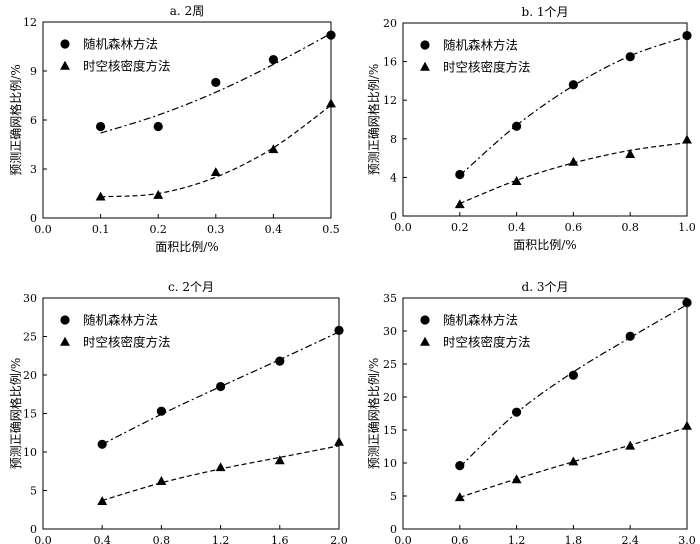 The image size is (700, 544). I want to click on x-tick-label: 0.5, so click(331, 229).